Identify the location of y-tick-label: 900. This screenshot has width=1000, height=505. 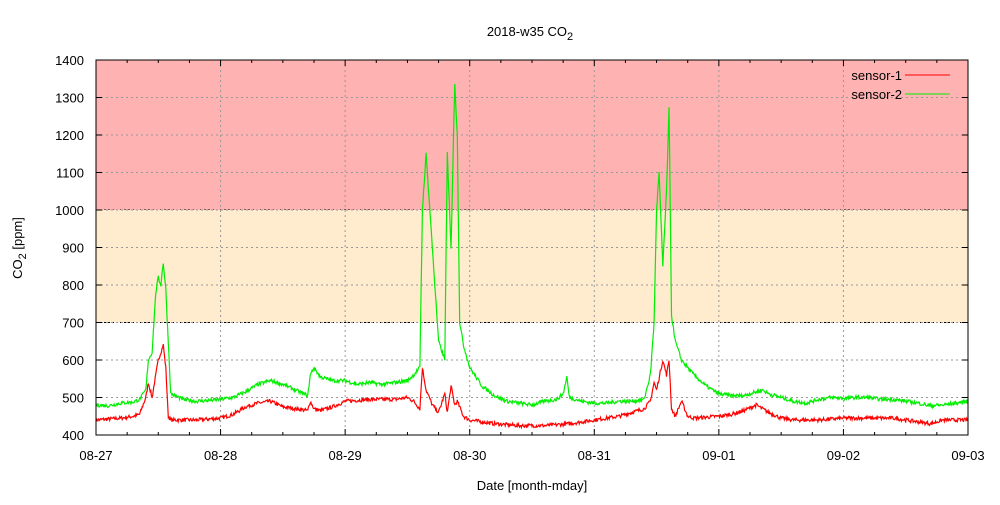
(73, 248).